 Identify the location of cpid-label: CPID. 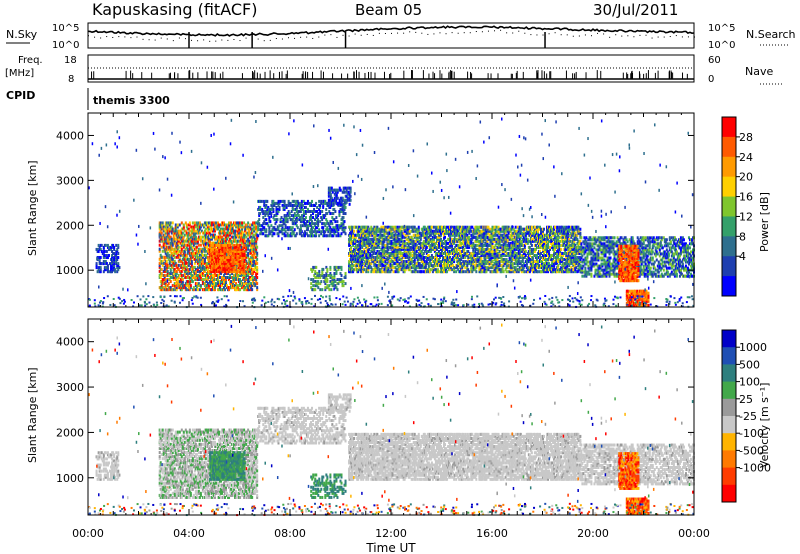
(20, 95).